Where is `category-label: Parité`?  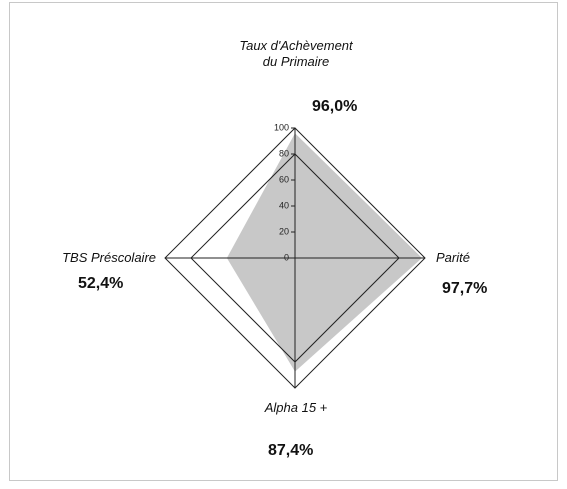 category-label: Parité is located at coordinates (453, 257).